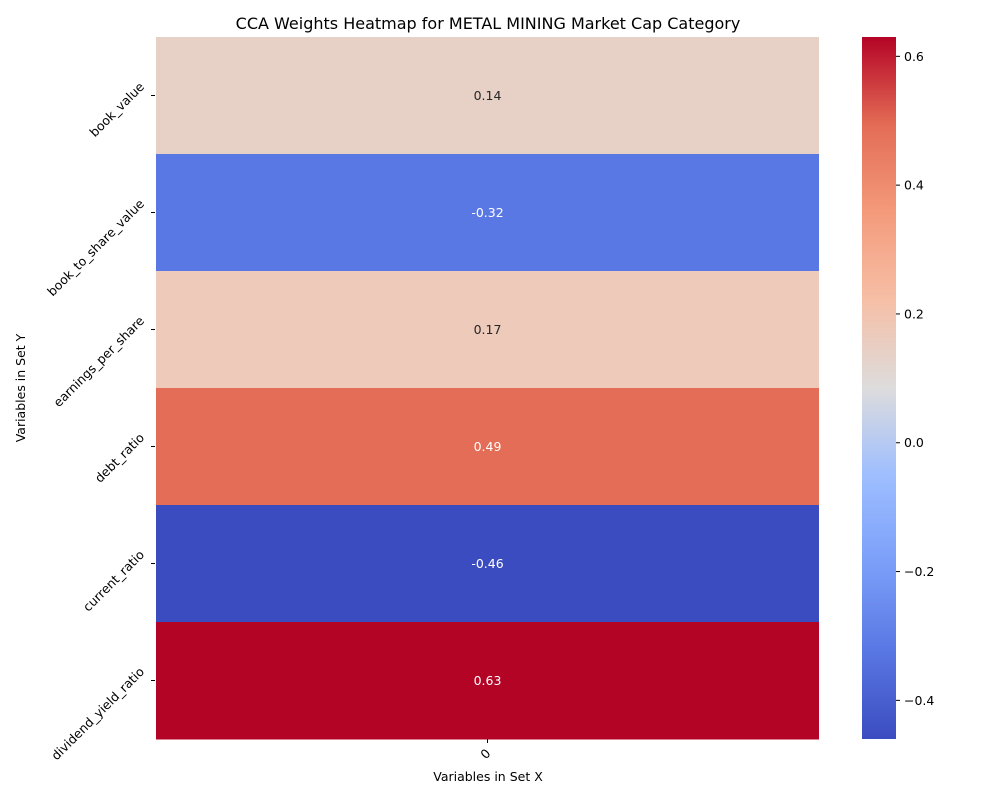  What do you see at coordinates (914, 185) in the screenshot?
I see `colorbar-tick-label: 0.4` at bounding box center [914, 185].